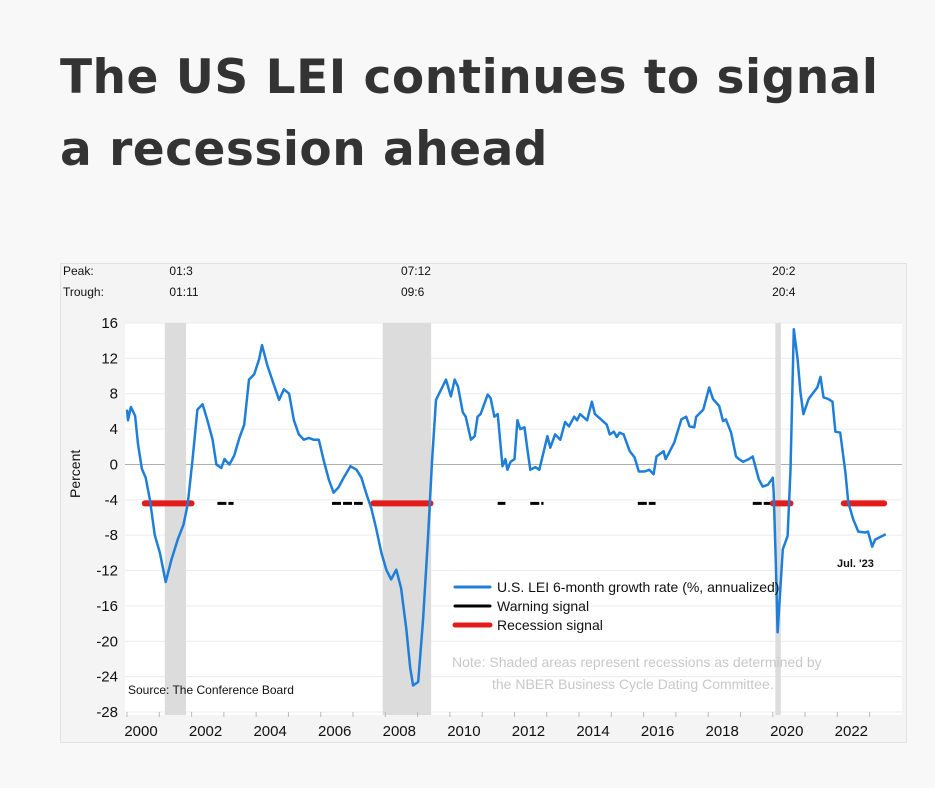 The width and height of the screenshot is (935, 788). What do you see at coordinates (399, 731) in the screenshot?
I see `x-tick-label: 2008` at bounding box center [399, 731].